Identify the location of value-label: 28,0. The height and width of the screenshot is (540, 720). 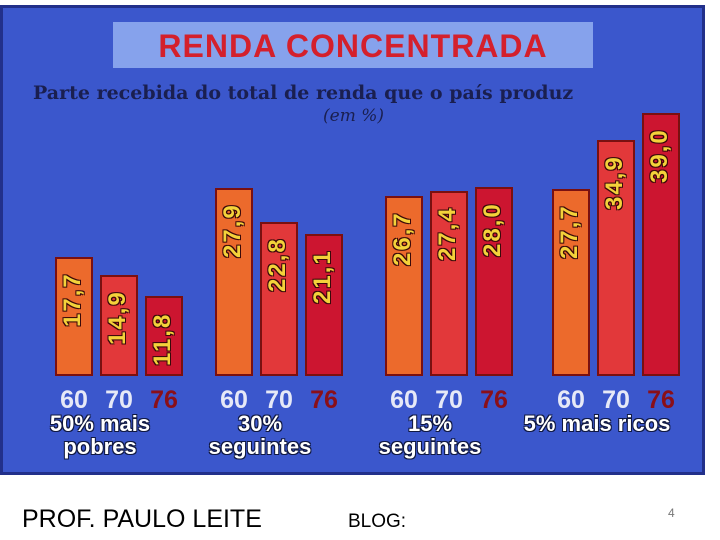
(492, 229).